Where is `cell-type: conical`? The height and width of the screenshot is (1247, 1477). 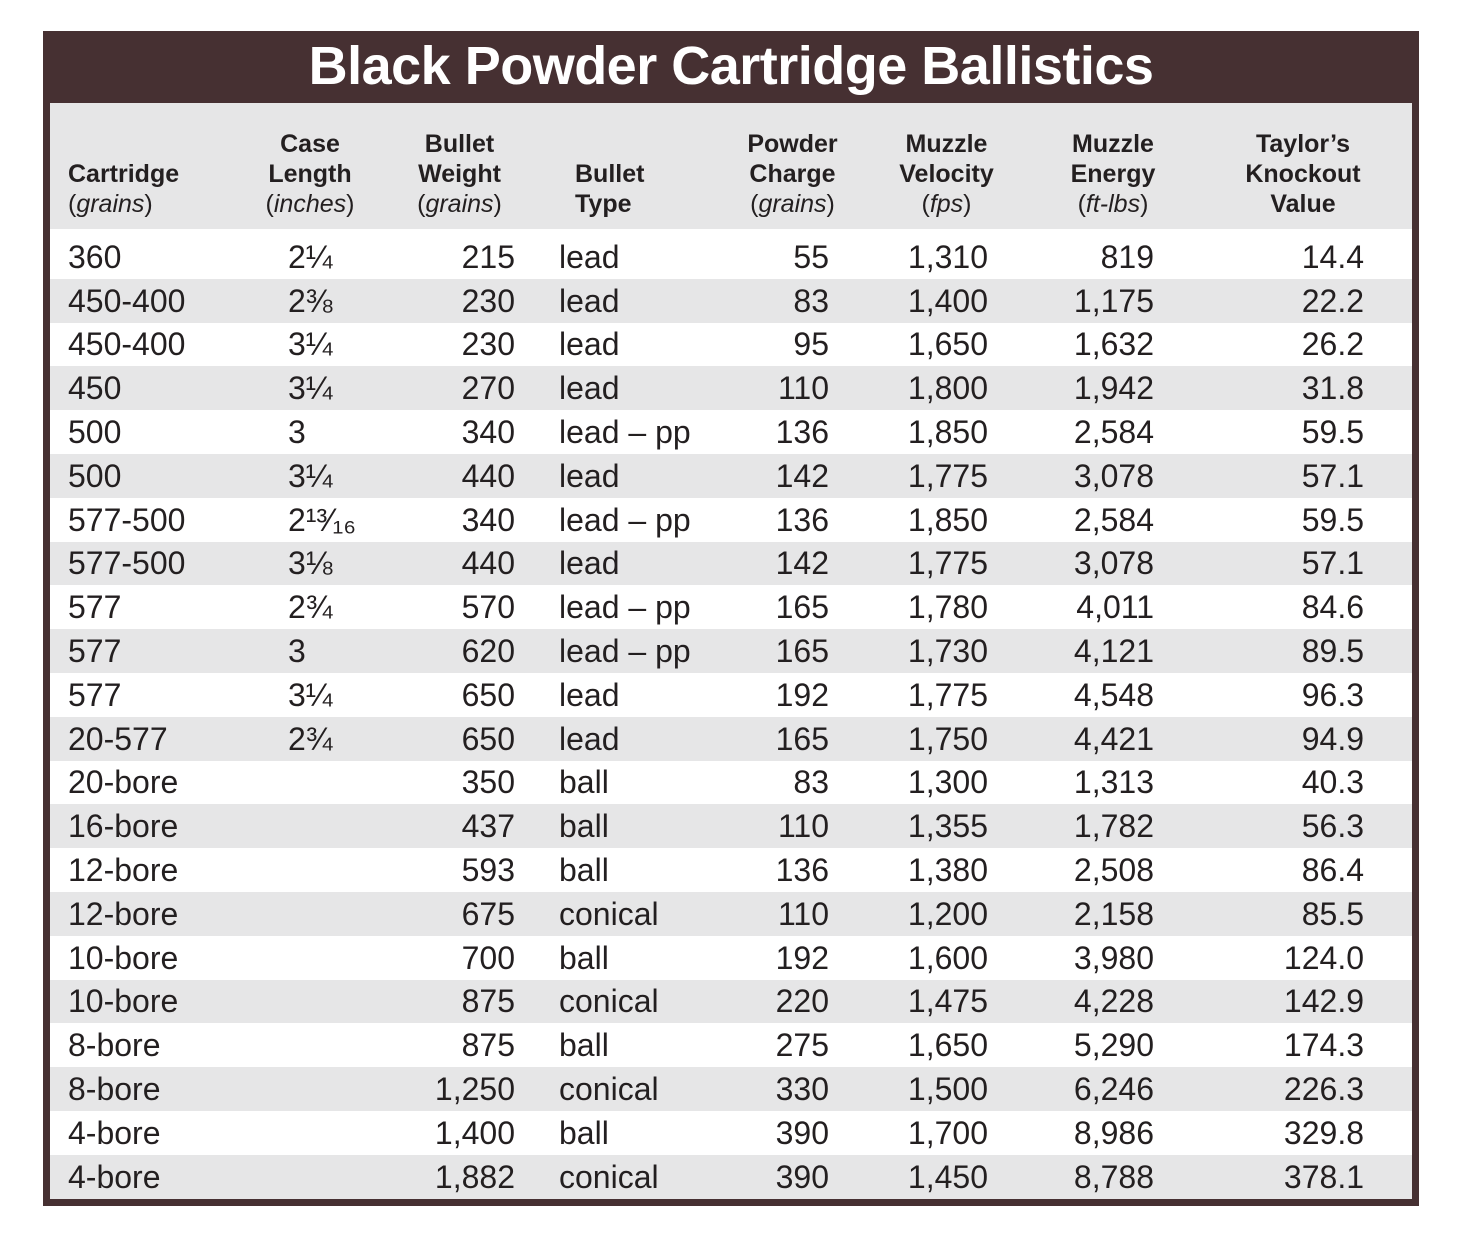
cell-type: conical is located at coordinates (609, 1176).